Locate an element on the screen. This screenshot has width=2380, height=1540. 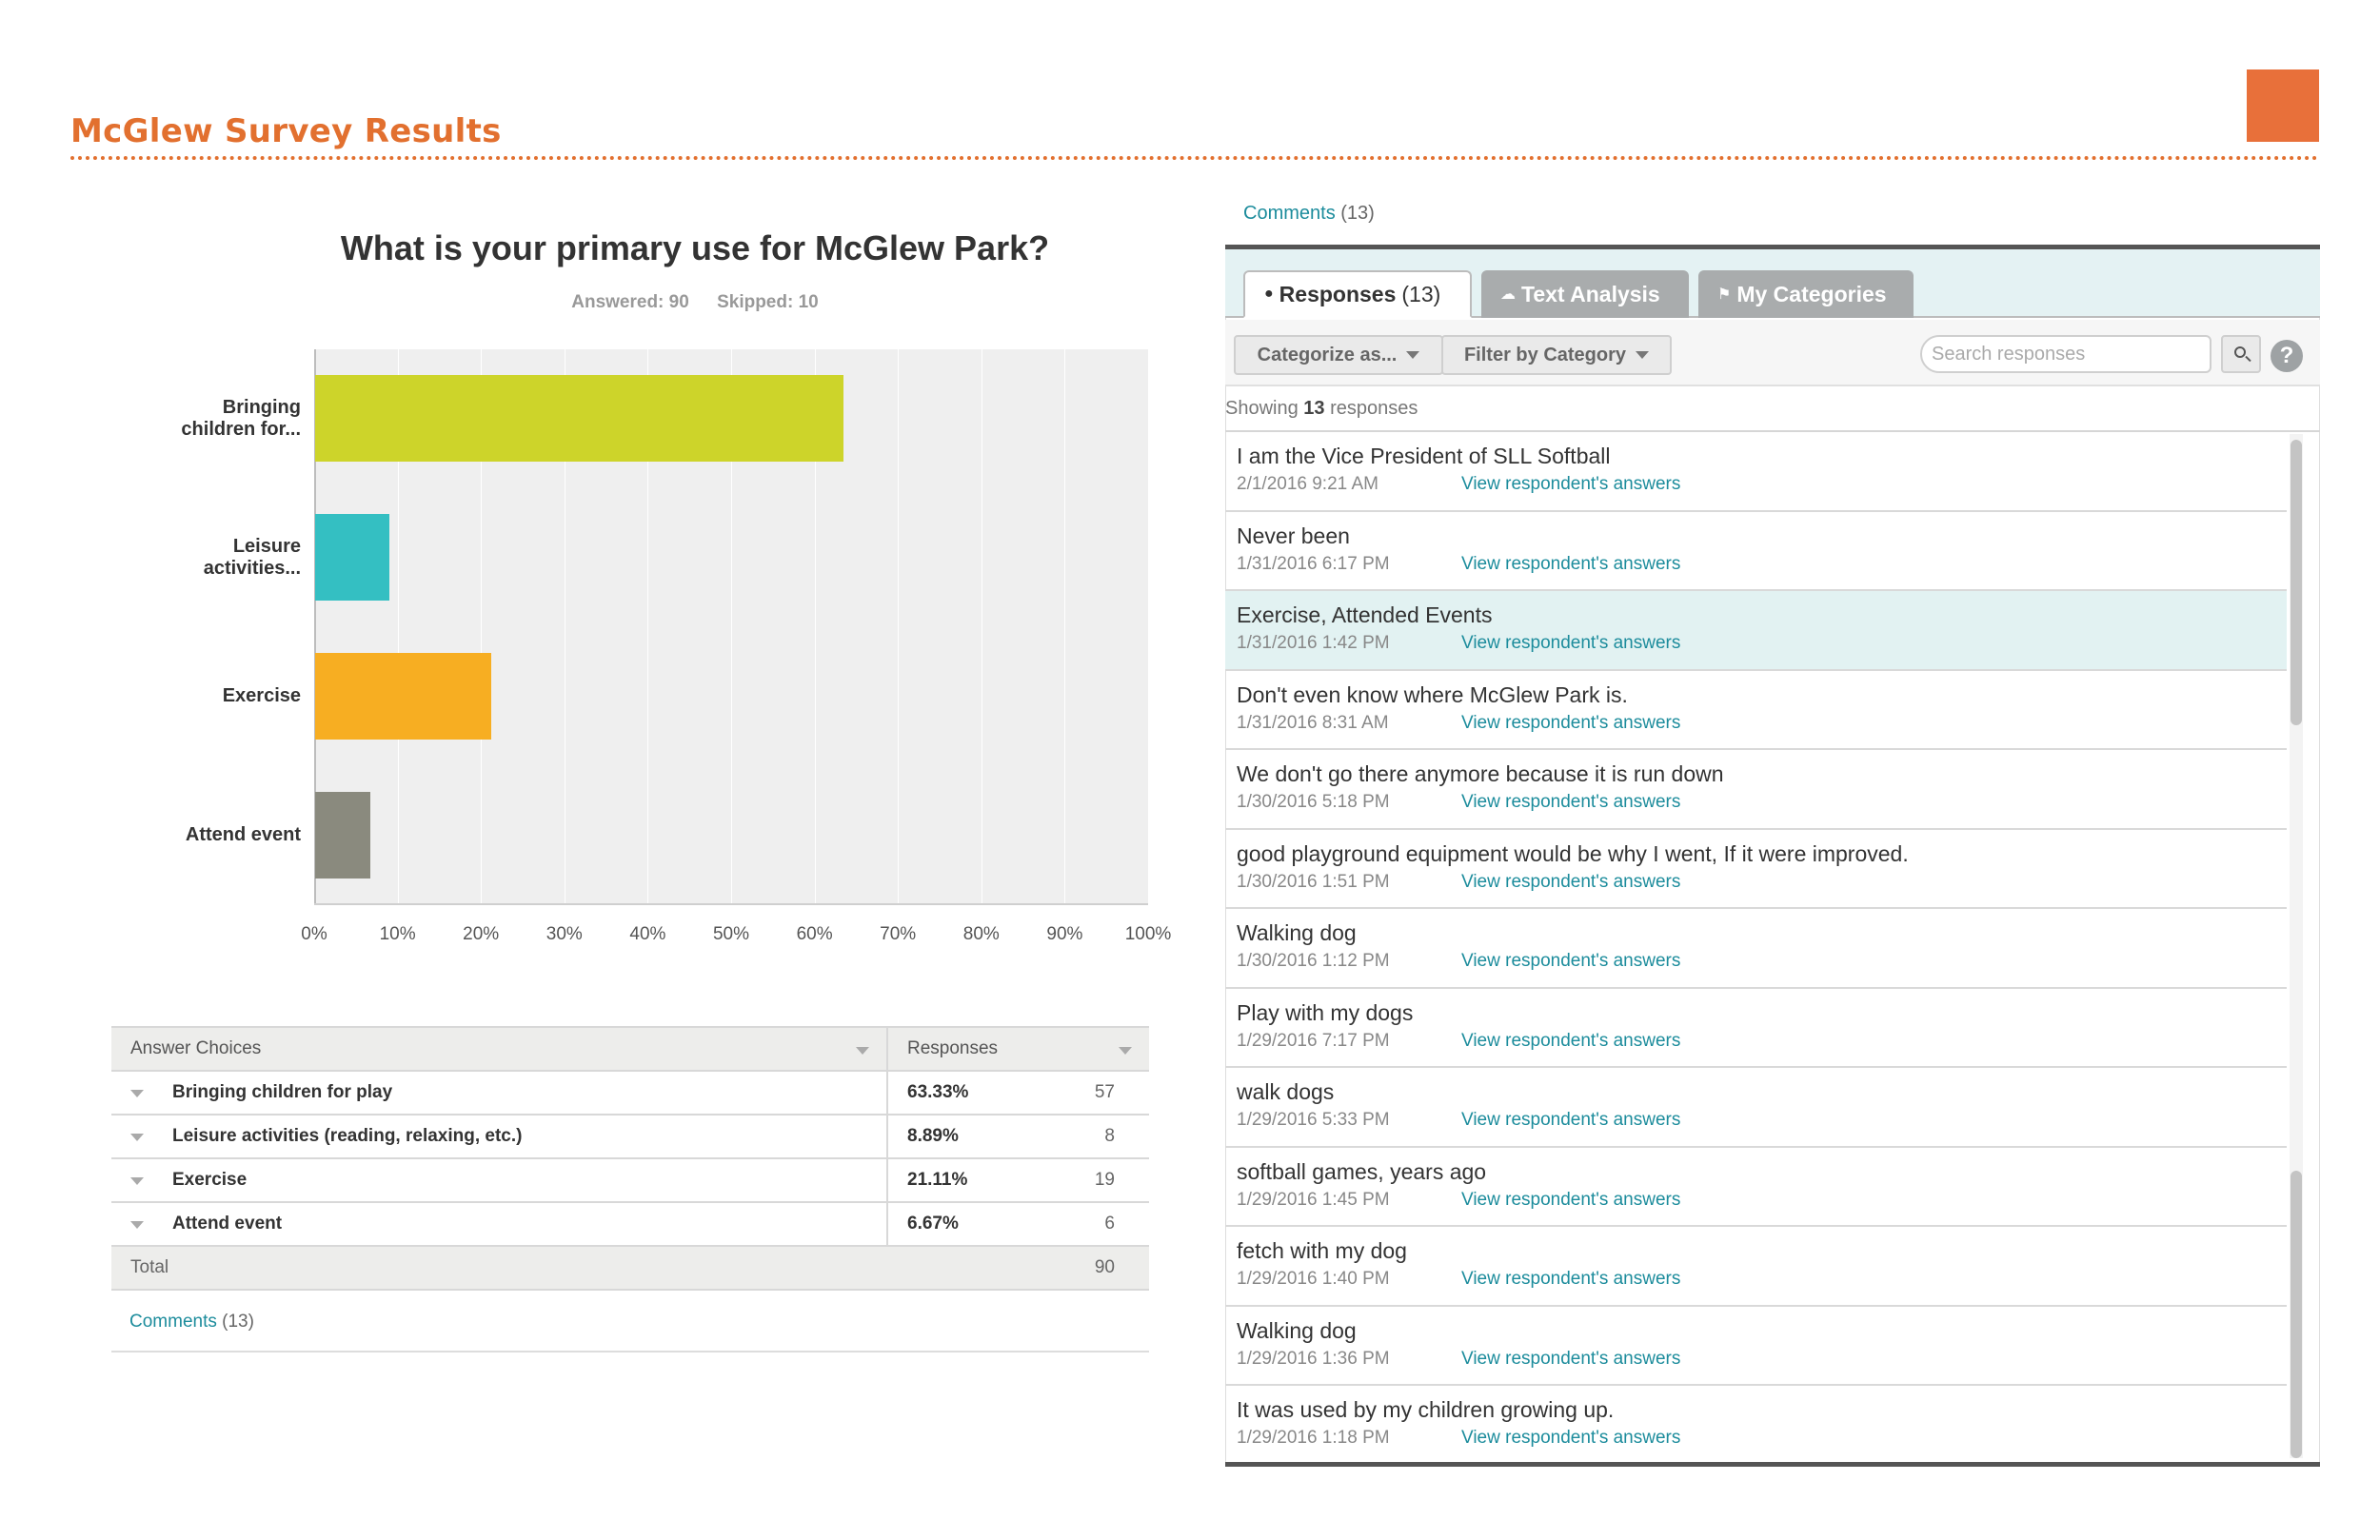
answered-skipped: Answered: 90 Skipped: 10 is located at coordinates (695, 302).